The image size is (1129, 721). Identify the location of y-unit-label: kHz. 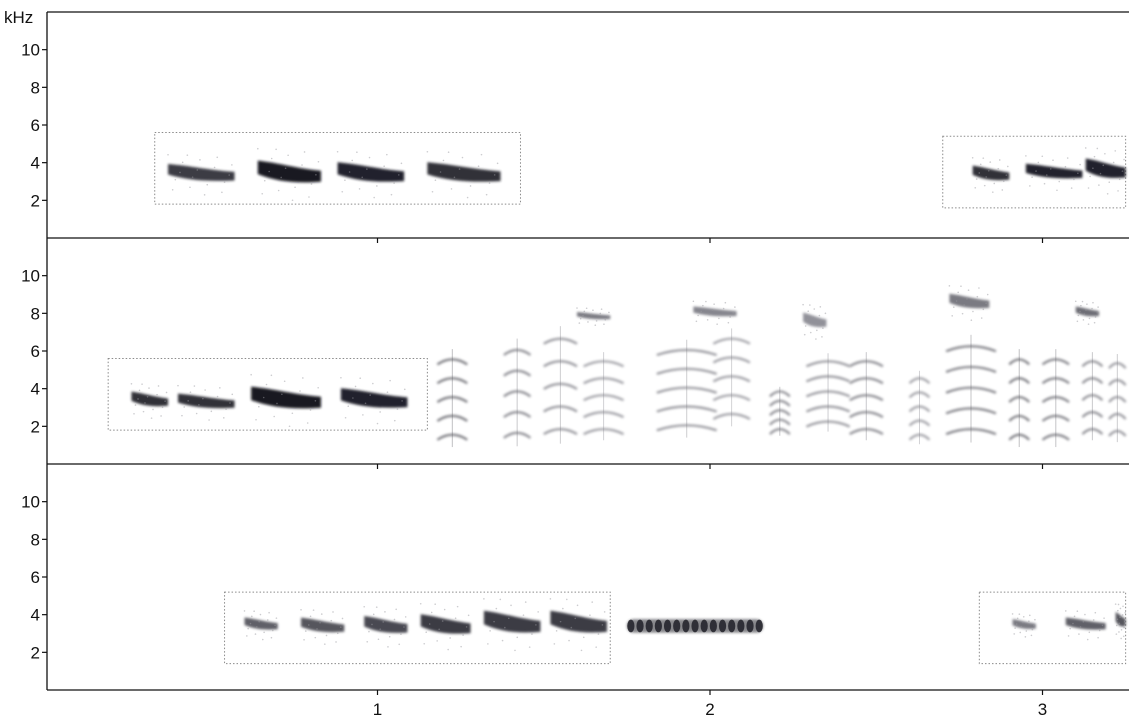
(18, 17).